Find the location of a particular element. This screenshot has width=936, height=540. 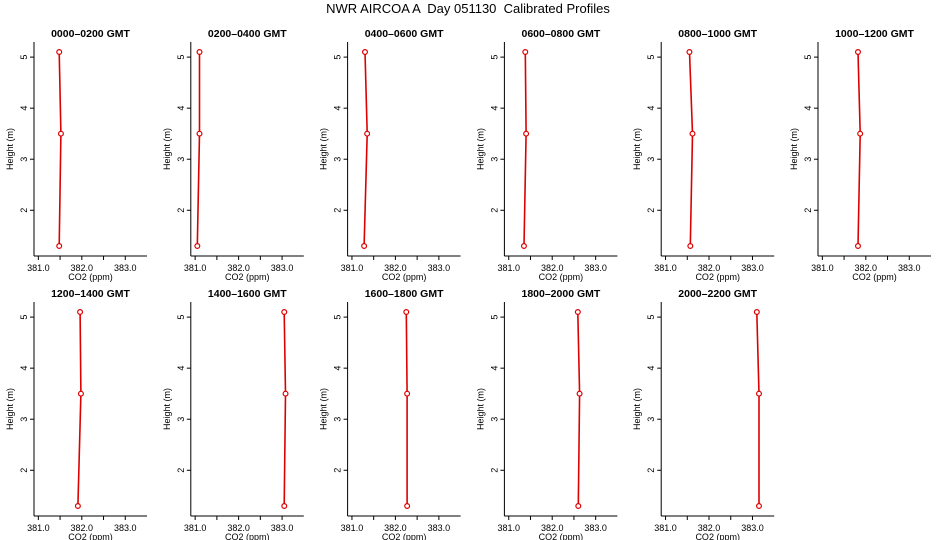

panel-title: 0000–0200 GMT is located at coordinates (90, 34).